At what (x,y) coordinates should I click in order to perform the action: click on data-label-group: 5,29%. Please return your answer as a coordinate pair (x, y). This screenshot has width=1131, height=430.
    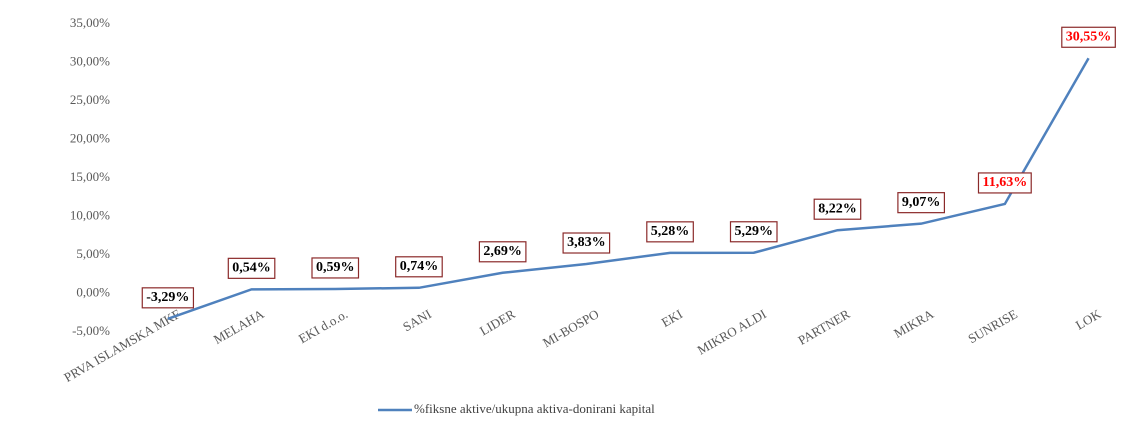
    Looking at the image, I should click on (753, 232).